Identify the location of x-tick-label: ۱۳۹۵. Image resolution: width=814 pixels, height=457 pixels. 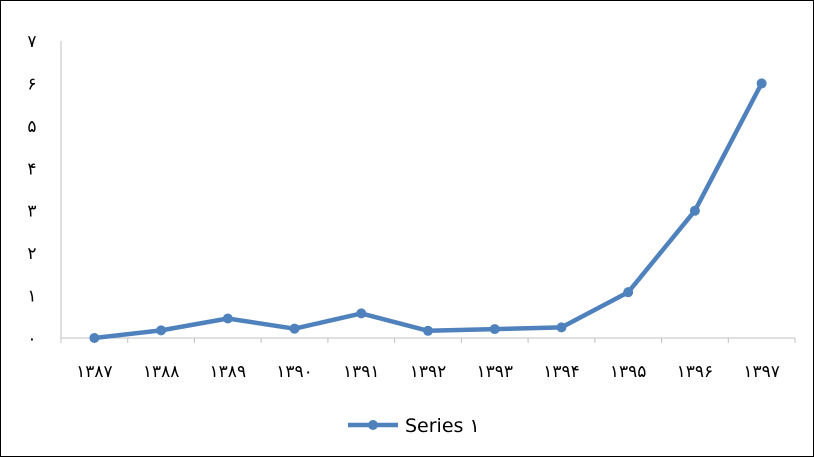
(628, 372).